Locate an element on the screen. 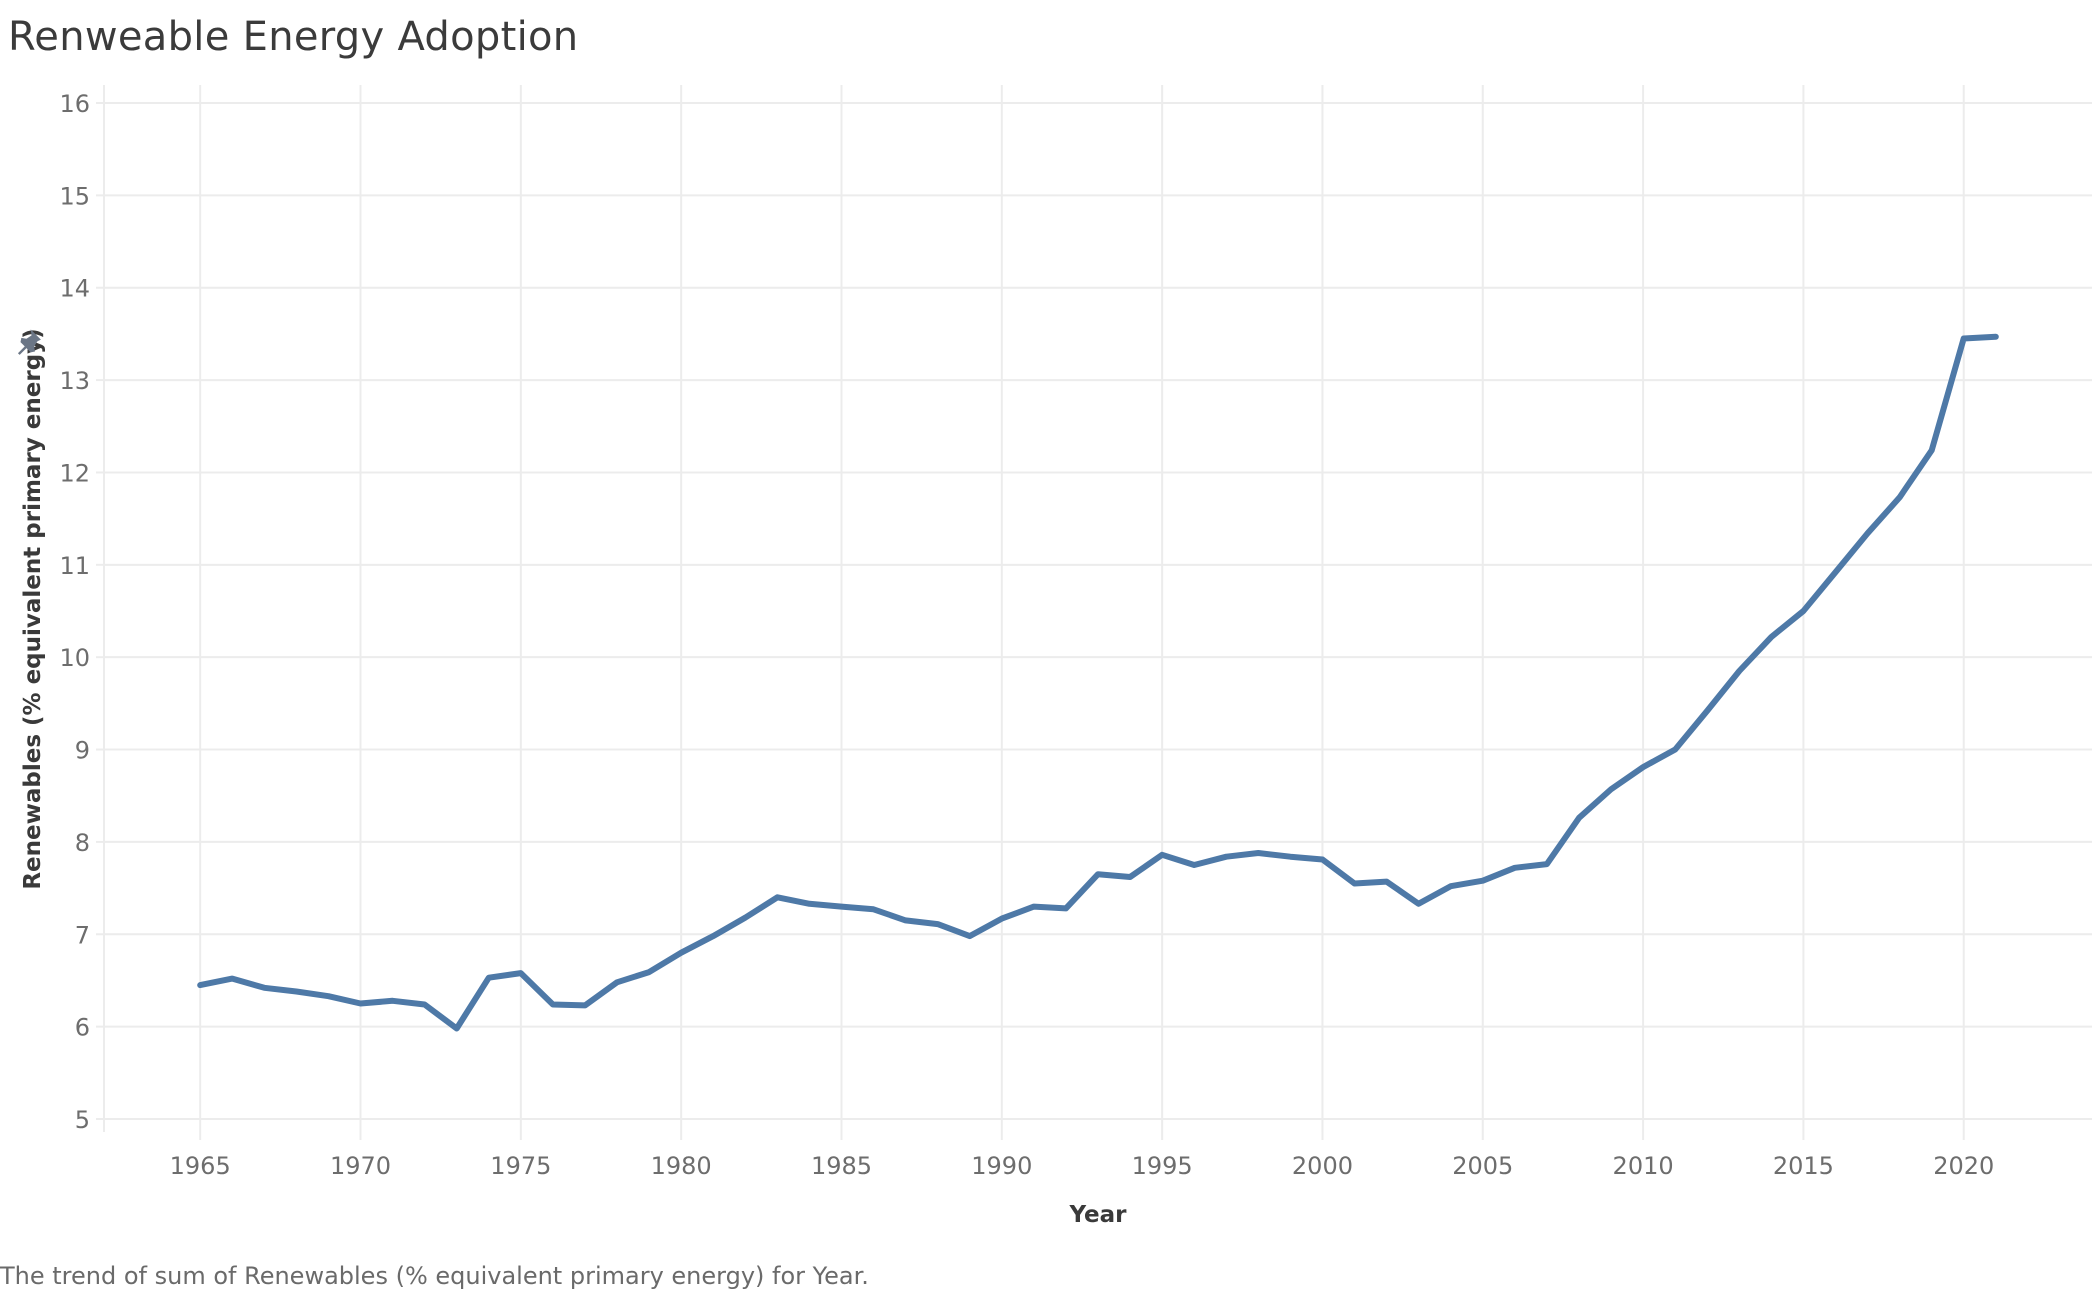 This screenshot has width=2092, height=1294. x-tick-label: 1990 is located at coordinates (1001, 1166).